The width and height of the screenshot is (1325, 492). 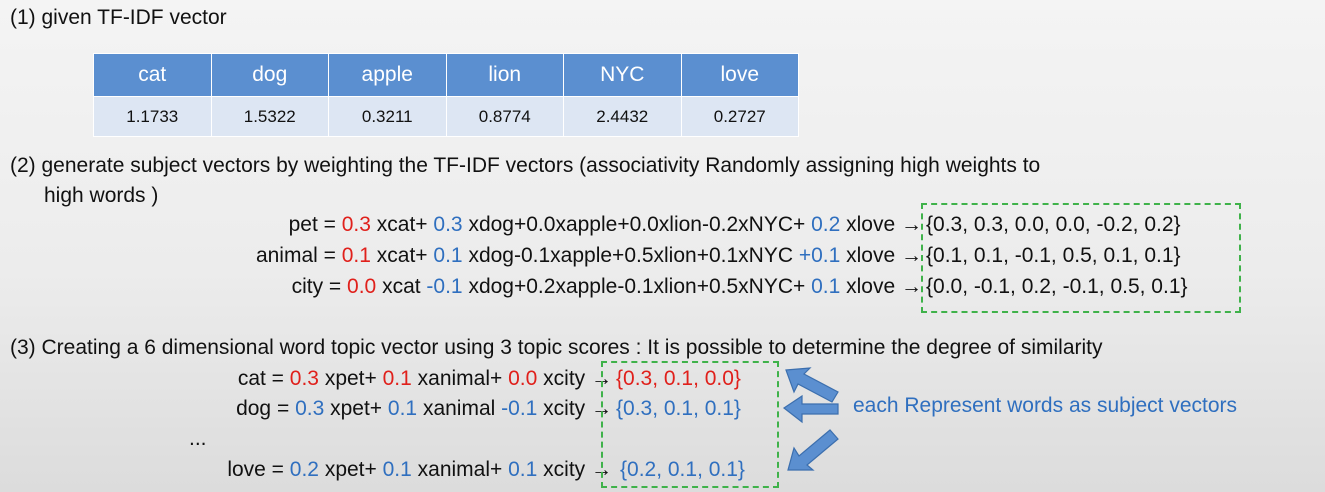 I want to click on table-header-cell: NYC, so click(x=622, y=75).